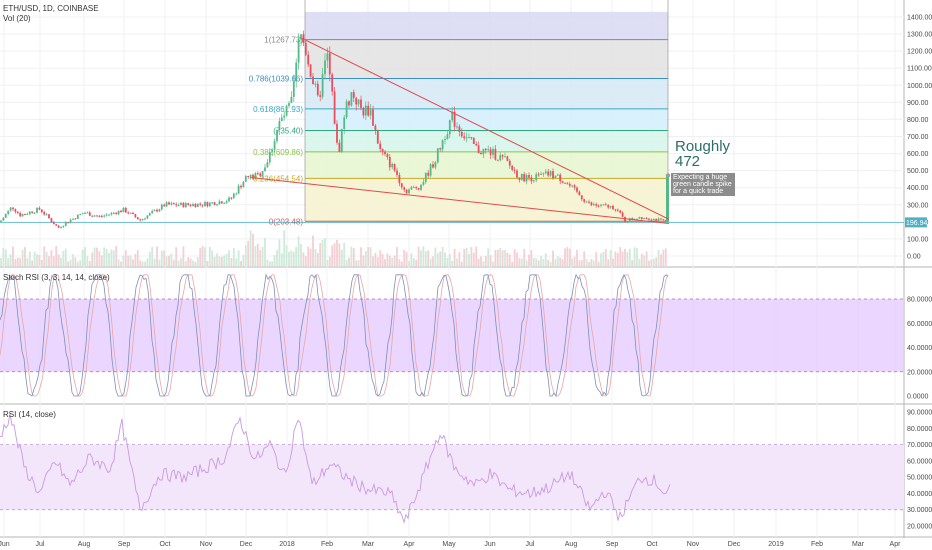 Image resolution: width=932 pixels, height=550 pixels. I want to click on rsi-tick-label: 60.0000, so click(919, 461).